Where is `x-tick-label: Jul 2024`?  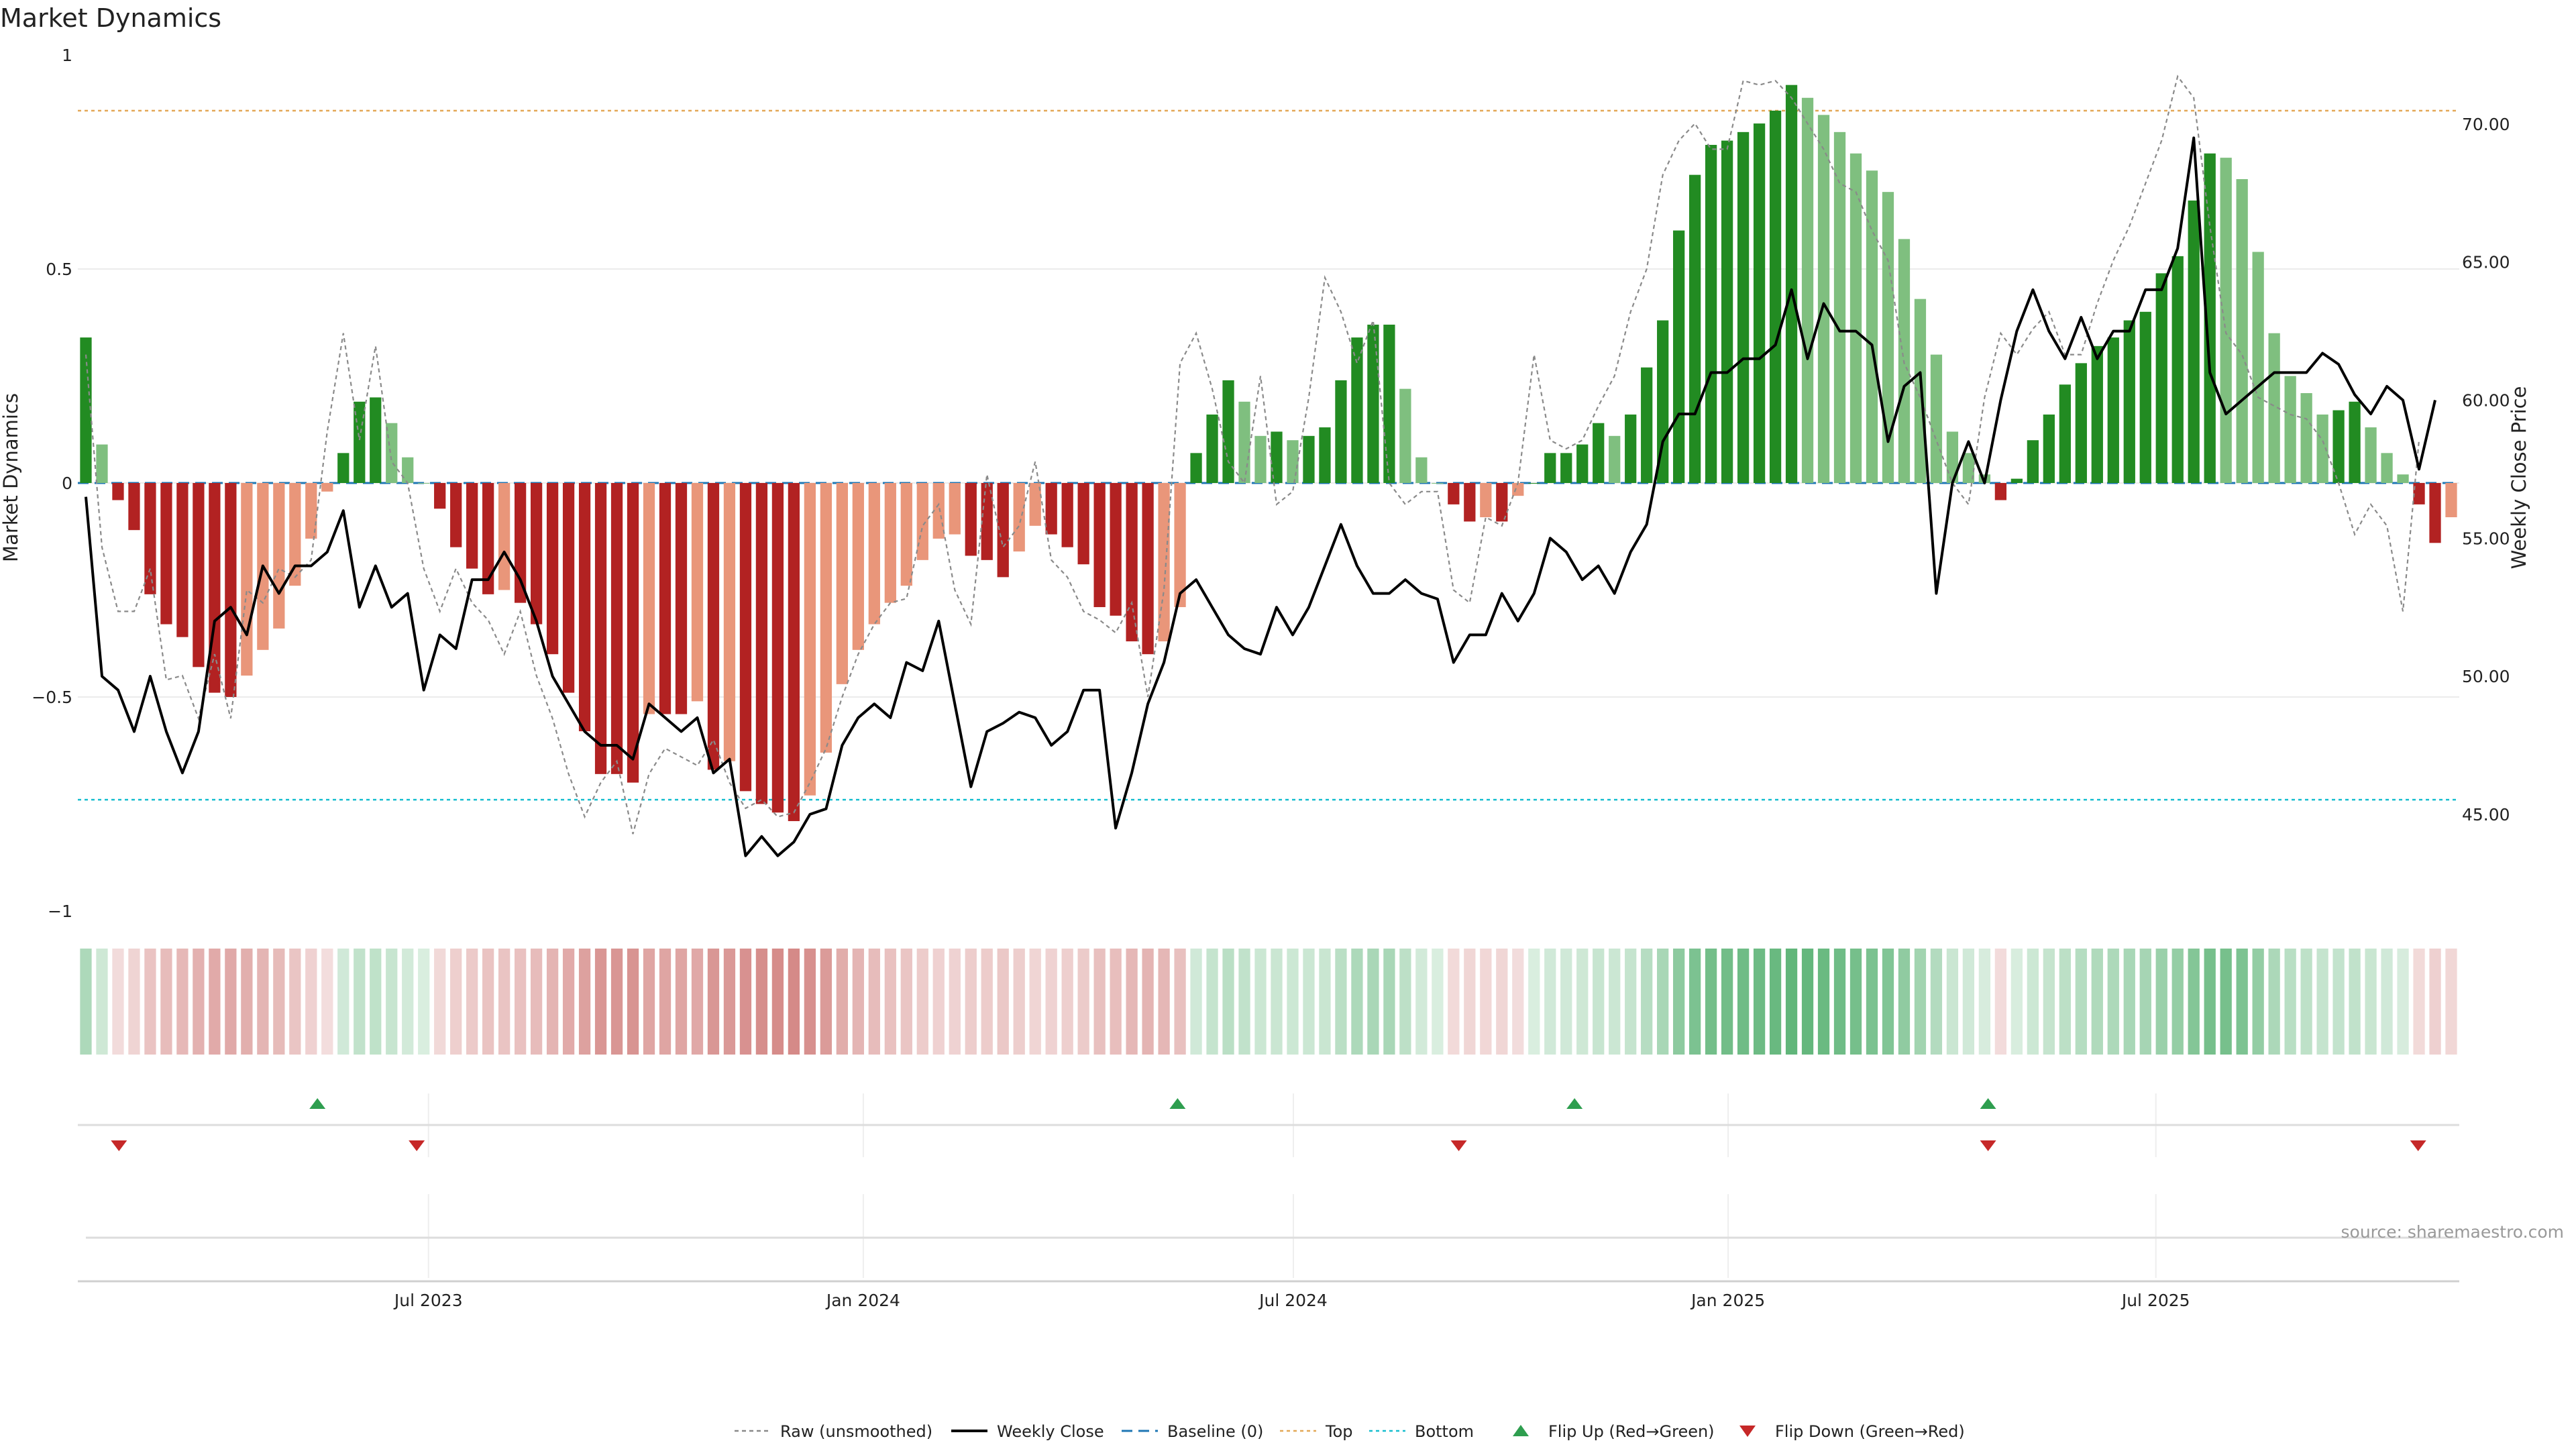 x-tick-label: Jul 2024 is located at coordinates (1293, 1300).